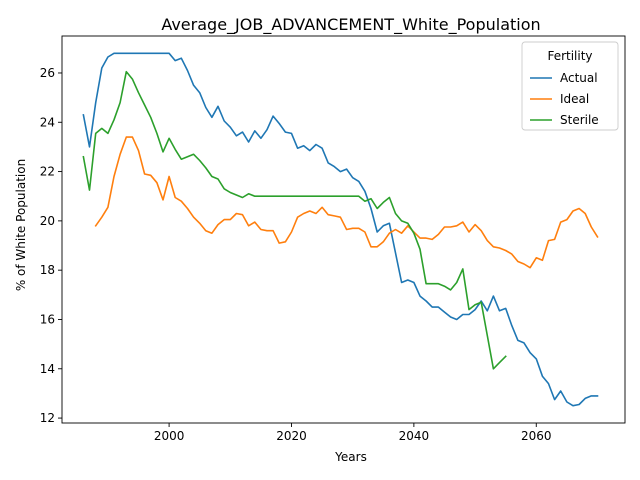 Image resolution: width=640 pixels, height=480 pixels. I want to click on y-tick-label-16: 16, so click(47, 319).